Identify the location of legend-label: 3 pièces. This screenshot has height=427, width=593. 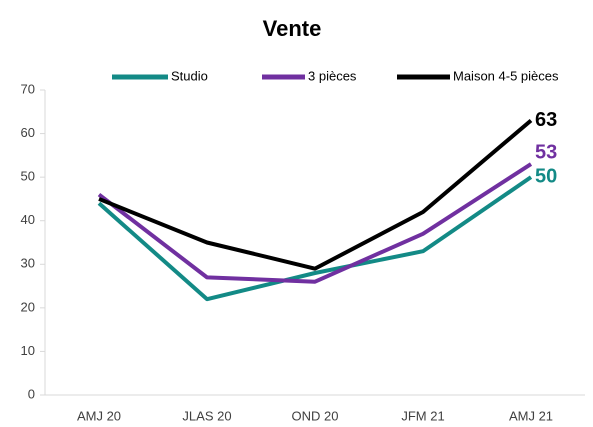
(332, 75).